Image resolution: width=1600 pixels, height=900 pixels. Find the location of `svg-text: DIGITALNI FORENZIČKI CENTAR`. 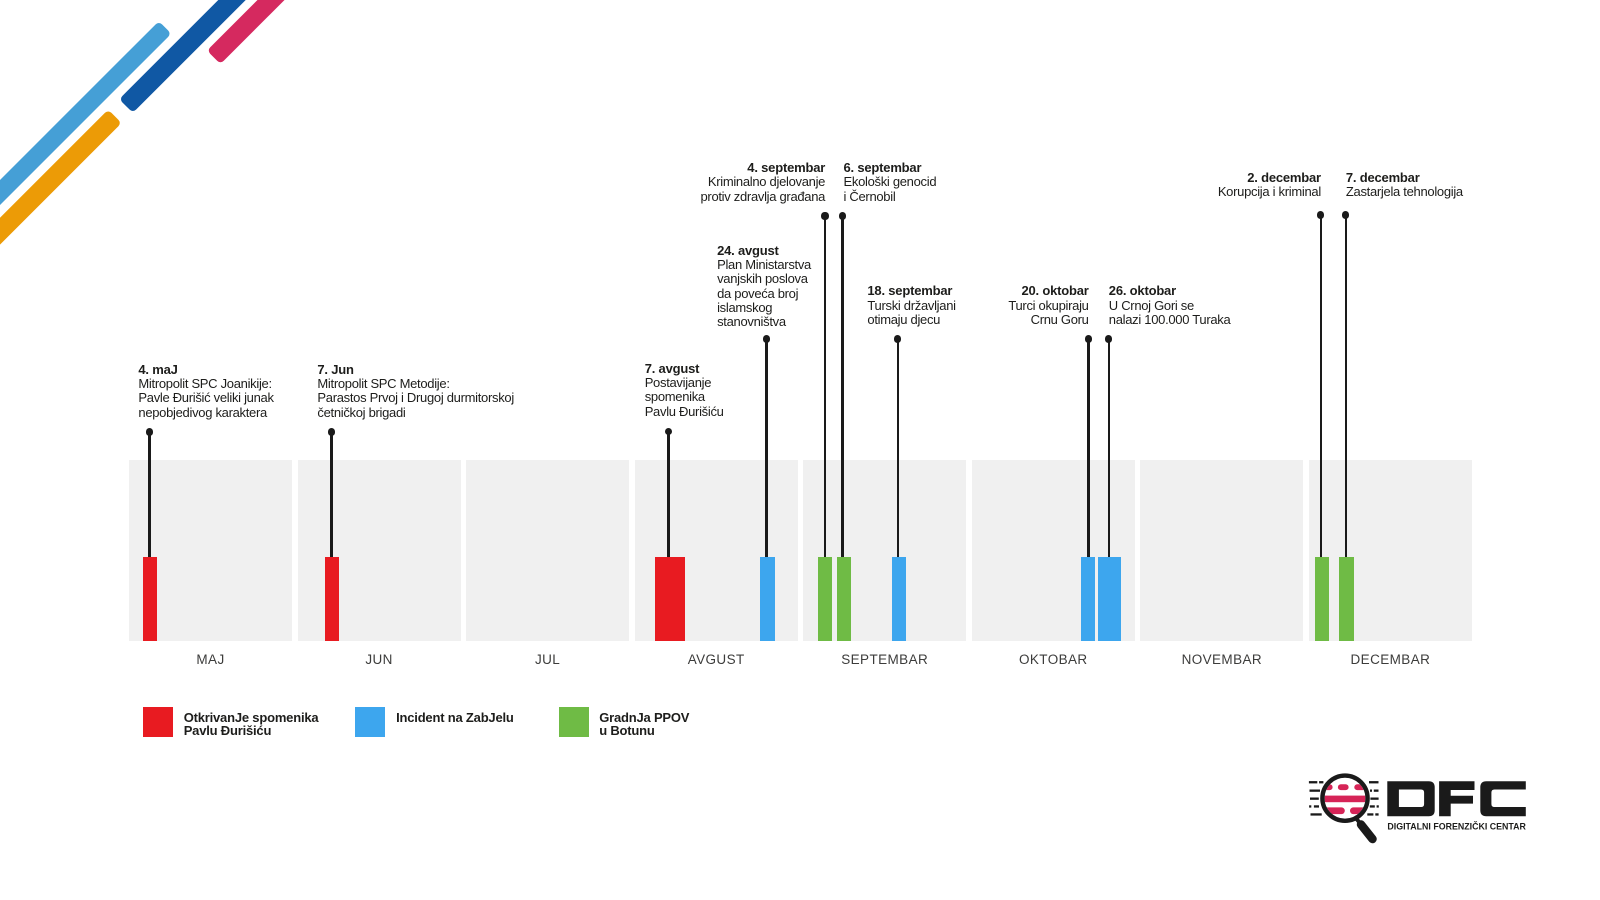

svg-text: DIGITALNI FORENZIČKI CENTAR is located at coordinates (1456, 826).